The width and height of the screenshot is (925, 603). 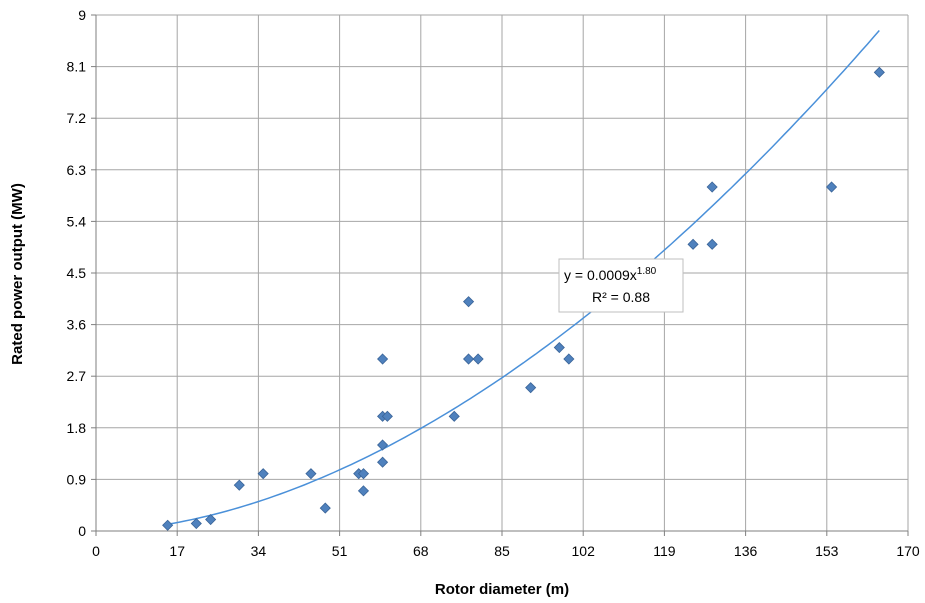 I want to click on y-axis-title: Rated power output (MW), so click(x=17, y=274).